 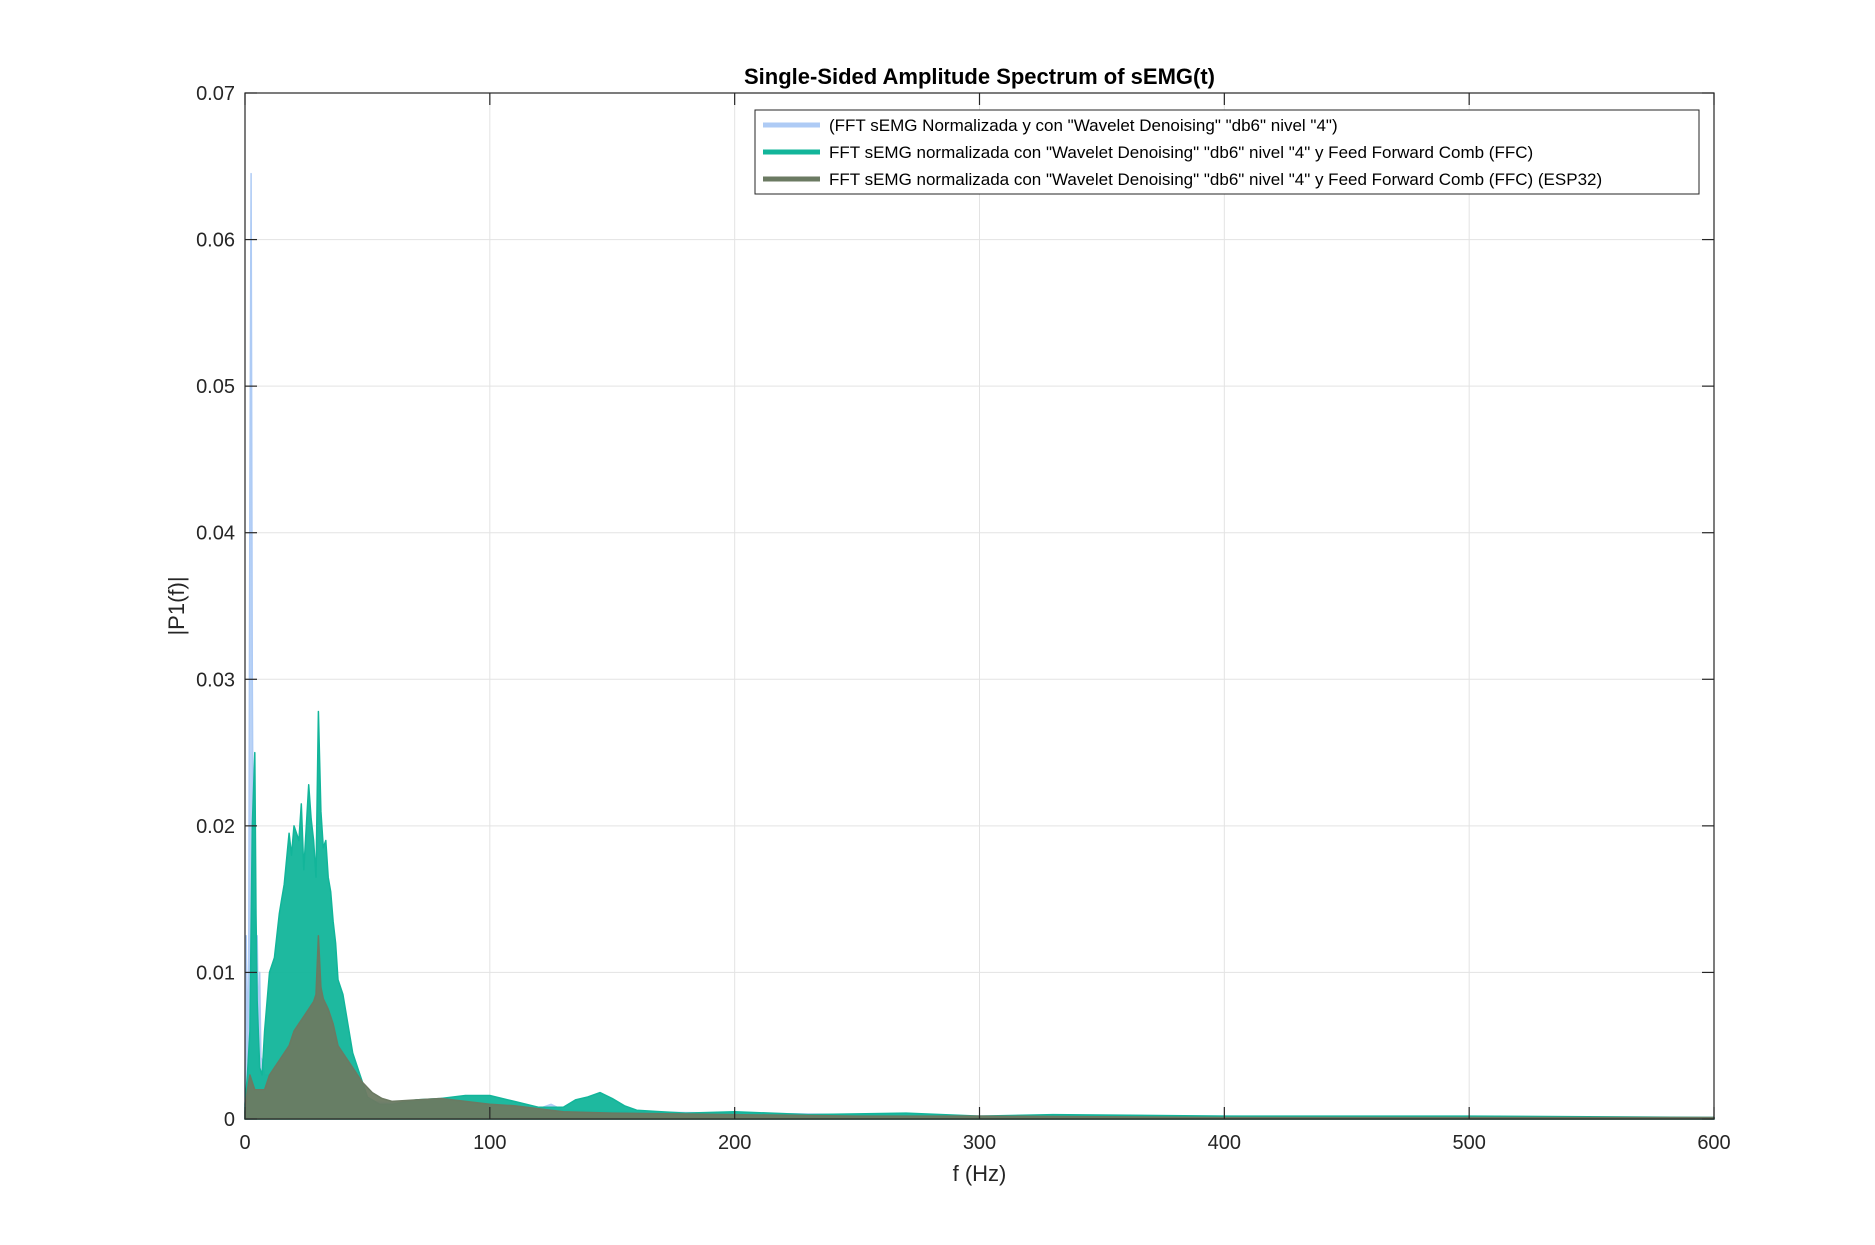 What do you see at coordinates (215, 973) in the screenshot?
I see `y-tick-label: 0.01` at bounding box center [215, 973].